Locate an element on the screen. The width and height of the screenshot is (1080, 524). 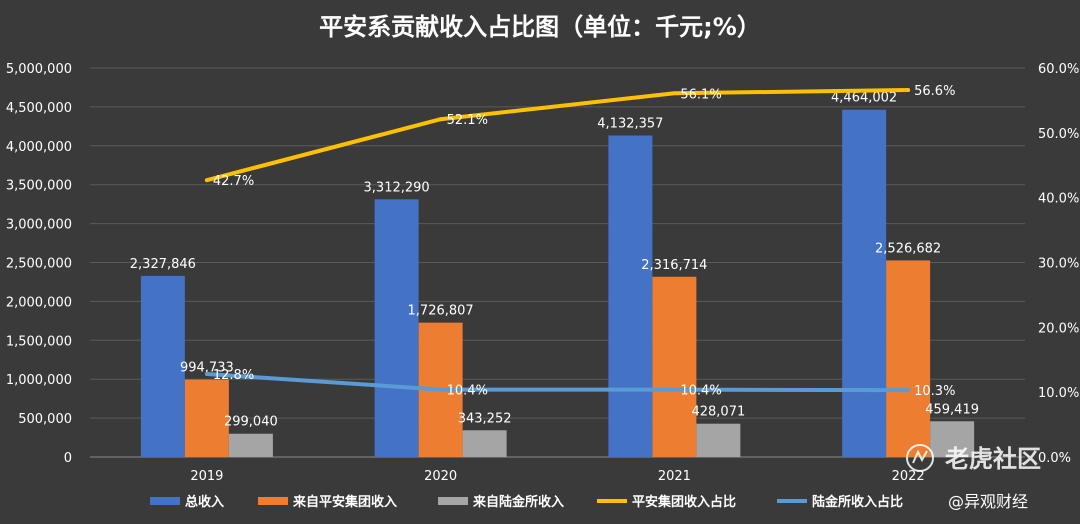
line-data-label: 52.1% is located at coordinates (467, 120).